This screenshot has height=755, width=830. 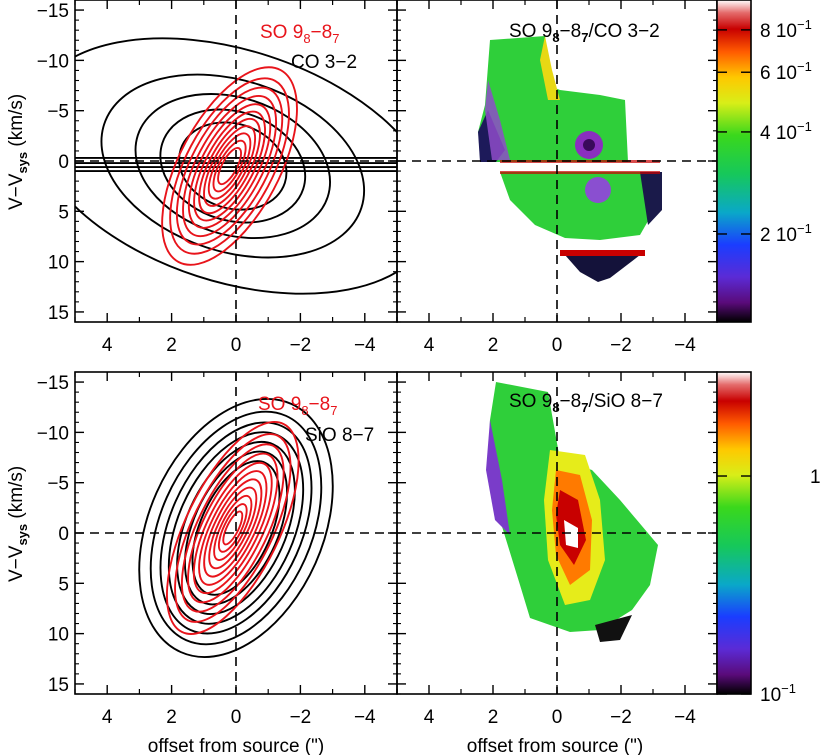 What do you see at coordinates (586, 403) in the screenshot?
I see `ratio-title-sio: SO 98−87/SiO 8−7` at bounding box center [586, 403].